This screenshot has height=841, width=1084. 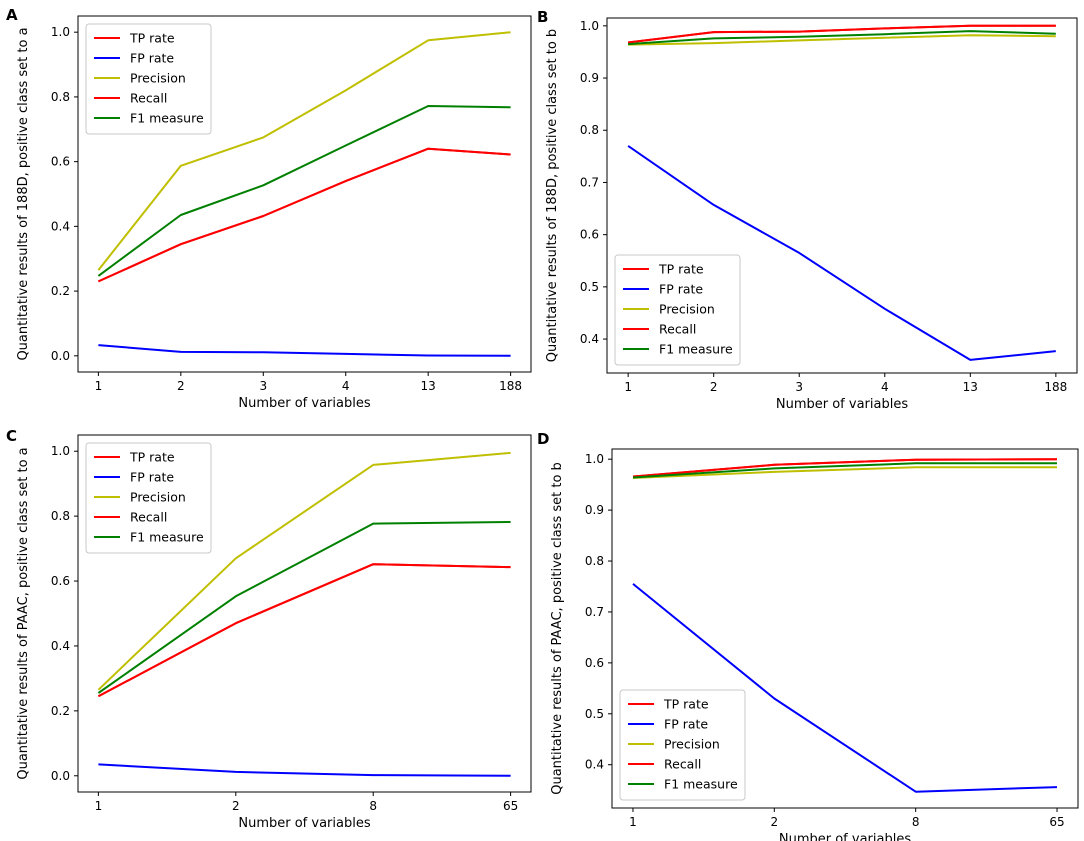 What do you see at coordinates (543, 439) in the screenshot?
I see `panel-letter: D` at bounding box center [543, 439].